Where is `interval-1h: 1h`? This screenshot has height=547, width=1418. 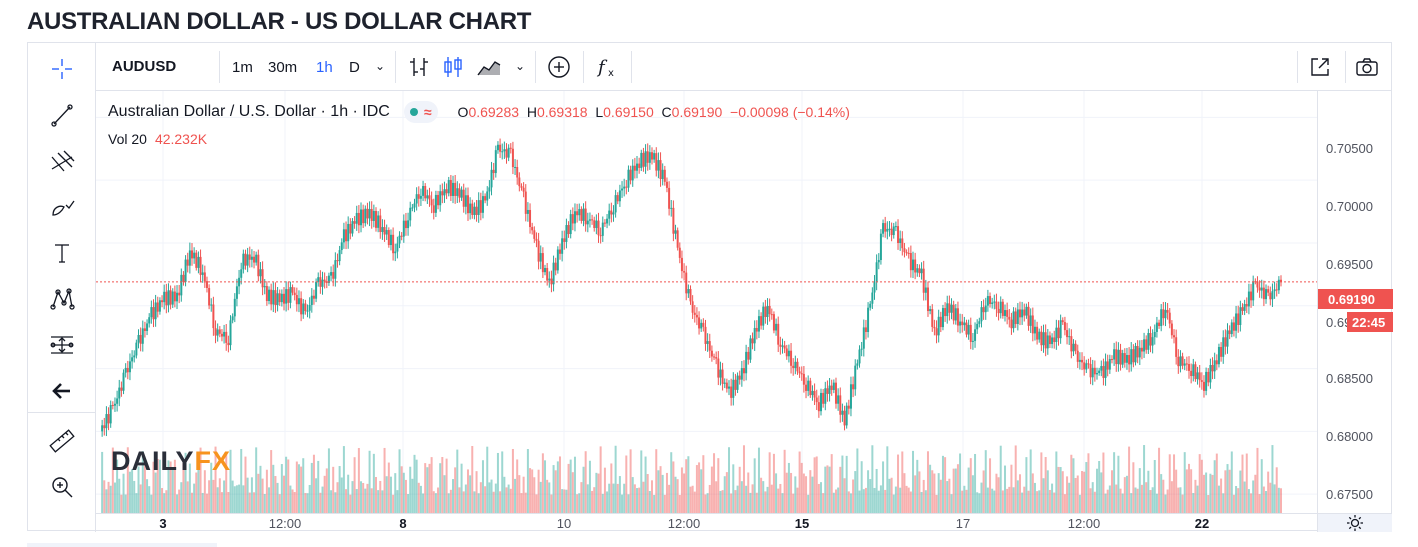
interval-1h: 1h is located at coordinates (324, 67).